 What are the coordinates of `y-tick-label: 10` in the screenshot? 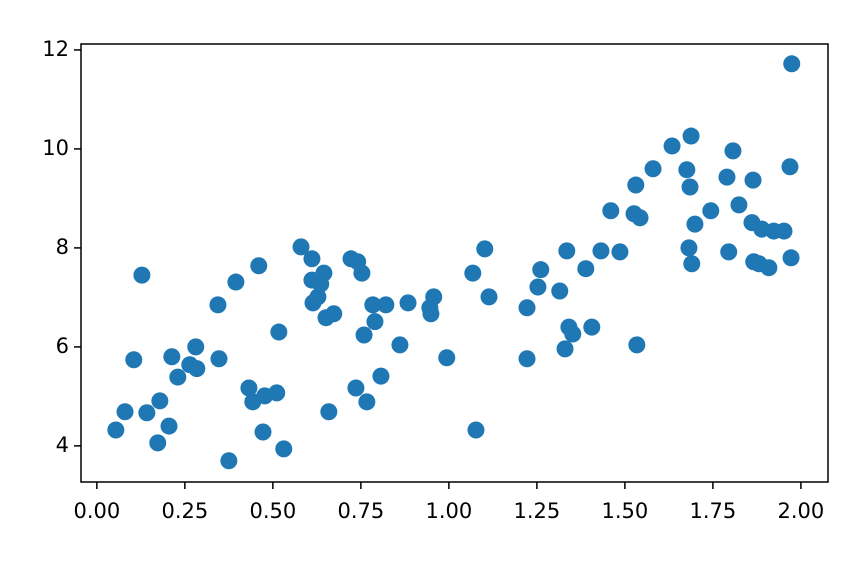 It's located at (55, 148).